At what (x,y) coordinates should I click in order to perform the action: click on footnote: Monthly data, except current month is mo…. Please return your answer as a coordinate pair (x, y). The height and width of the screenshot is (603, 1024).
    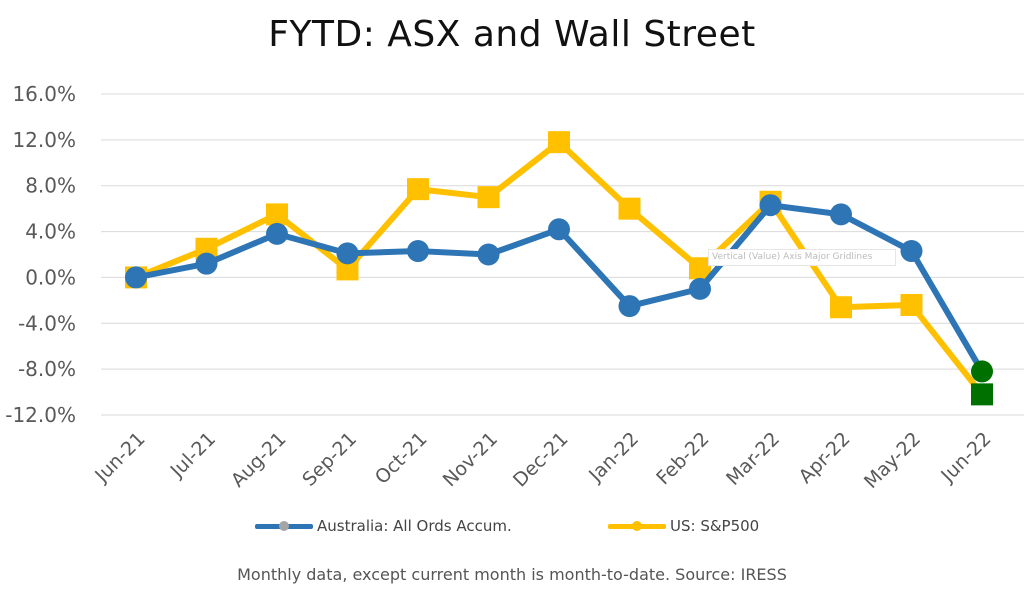
    Looking at the image, I should click on (512, 574).